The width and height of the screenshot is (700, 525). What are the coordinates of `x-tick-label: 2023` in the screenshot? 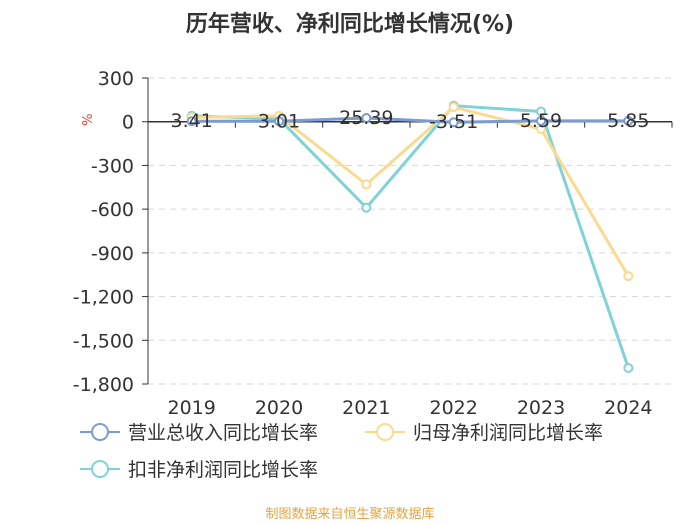 It's located at (541, 408).